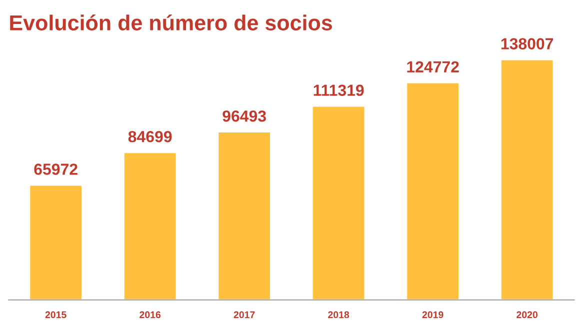 Image resolution: width=580 pixels, height=326 pixels. I want to click on x-tick-label: 2018, so click(339, 314).